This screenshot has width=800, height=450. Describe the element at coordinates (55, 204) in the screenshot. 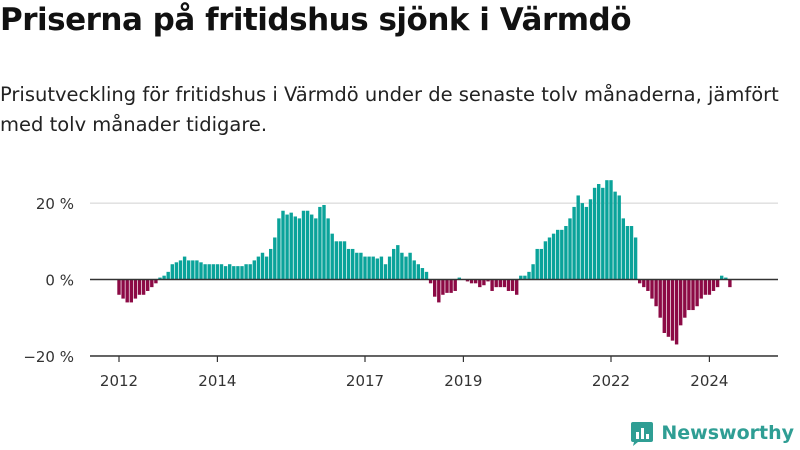

I see `y-tick-label: 20 %` at that location.